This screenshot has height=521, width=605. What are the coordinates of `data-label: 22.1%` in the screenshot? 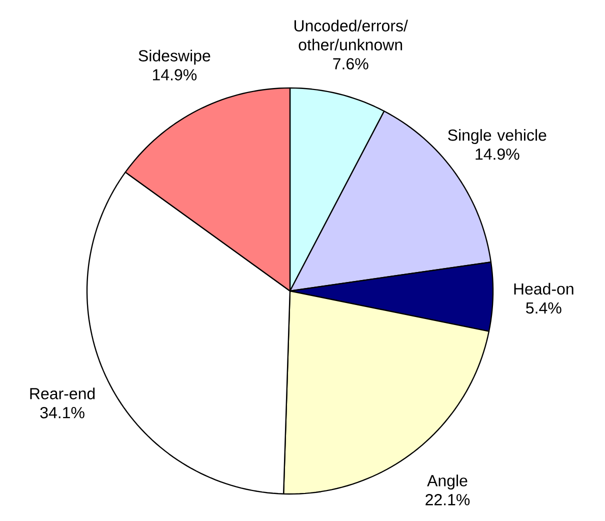 It's located at (448, 500).